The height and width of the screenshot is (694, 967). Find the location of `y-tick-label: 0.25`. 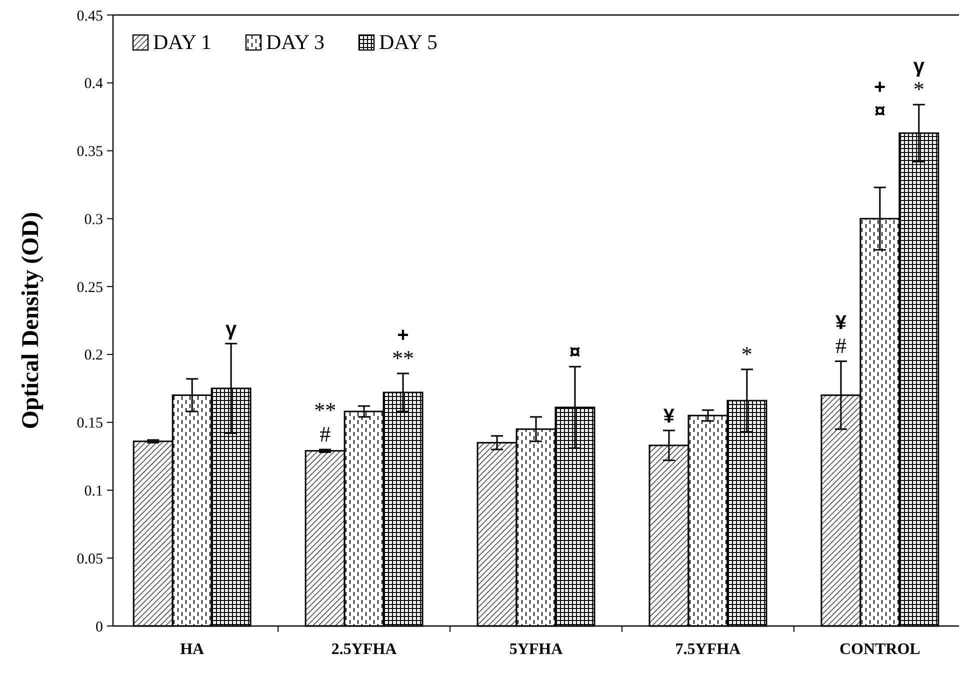

y-tick-label: 0.25 is located at coordinates (89, 288).